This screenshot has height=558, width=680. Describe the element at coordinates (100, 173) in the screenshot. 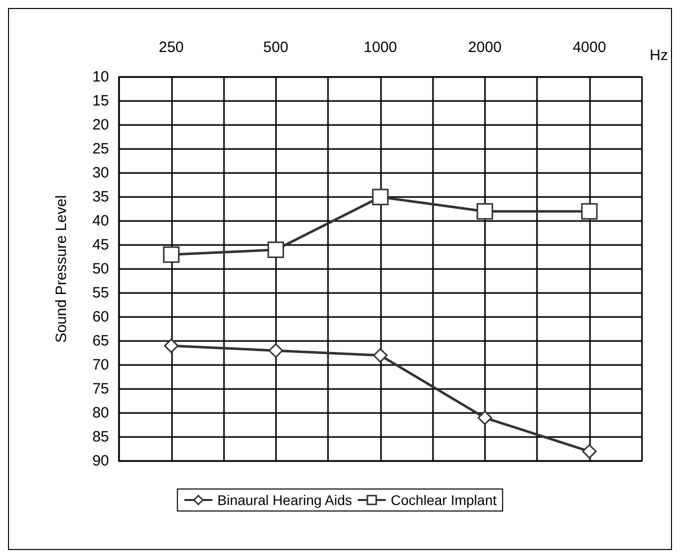

I see `y-tick-label: 30` at that location.